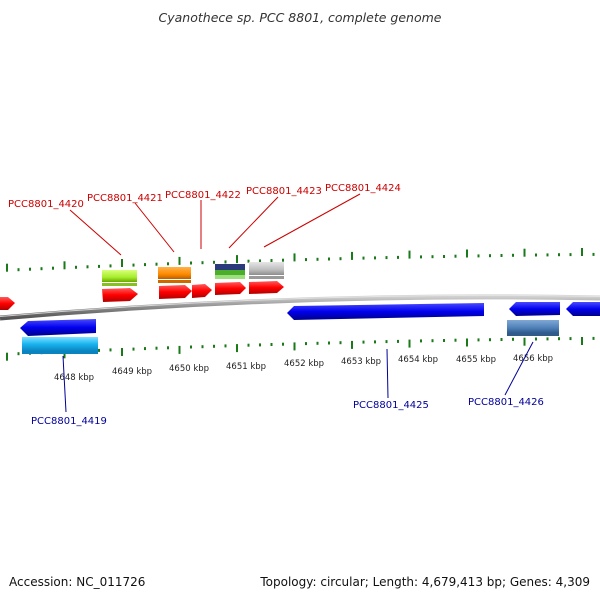 The width and height of the screenshot is (600, 600). What do you see at coordinates (533, 326) in the screenshot?
I see `feature-box-steelblue` at bounding box center [533, 326].